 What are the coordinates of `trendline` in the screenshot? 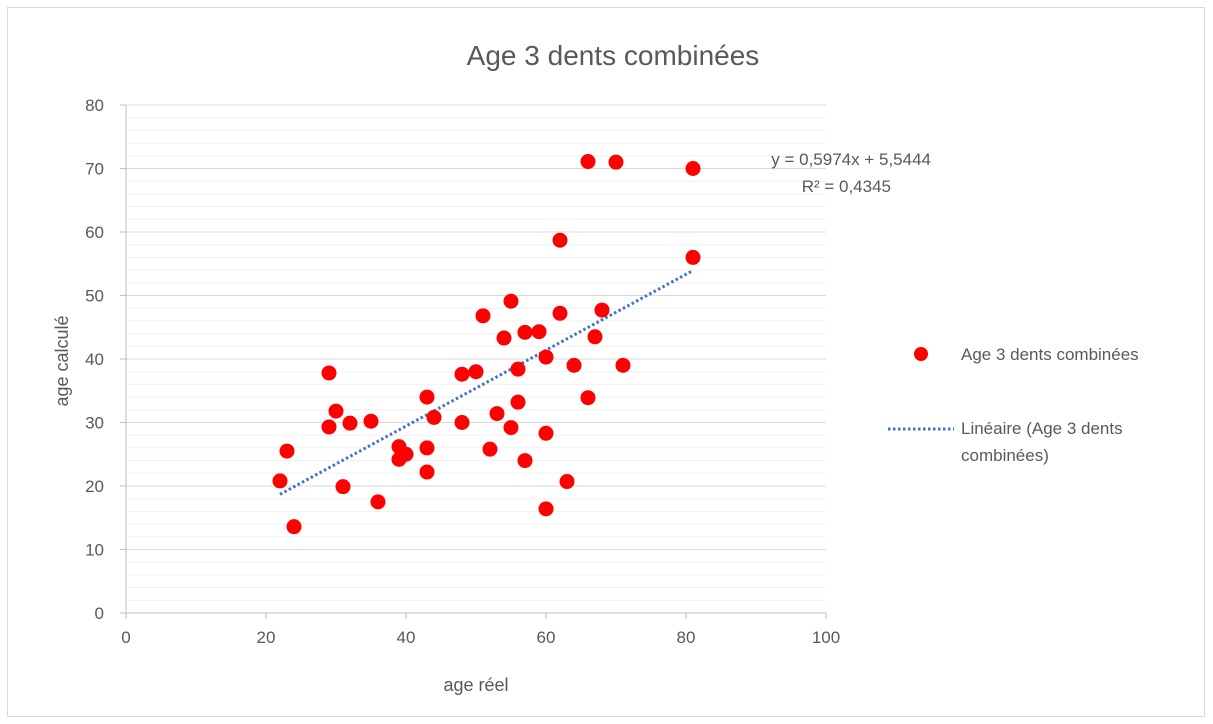 It's located at (486, 382).